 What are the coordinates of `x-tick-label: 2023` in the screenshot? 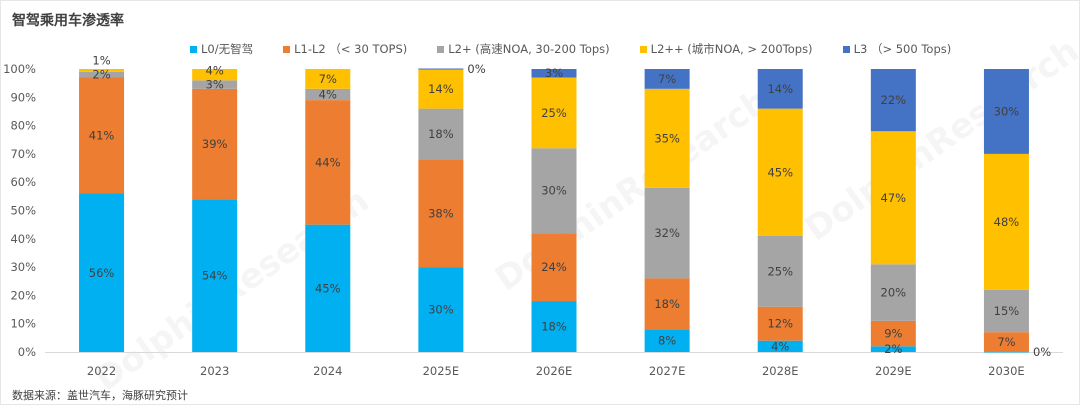 It's located at (214, 371).